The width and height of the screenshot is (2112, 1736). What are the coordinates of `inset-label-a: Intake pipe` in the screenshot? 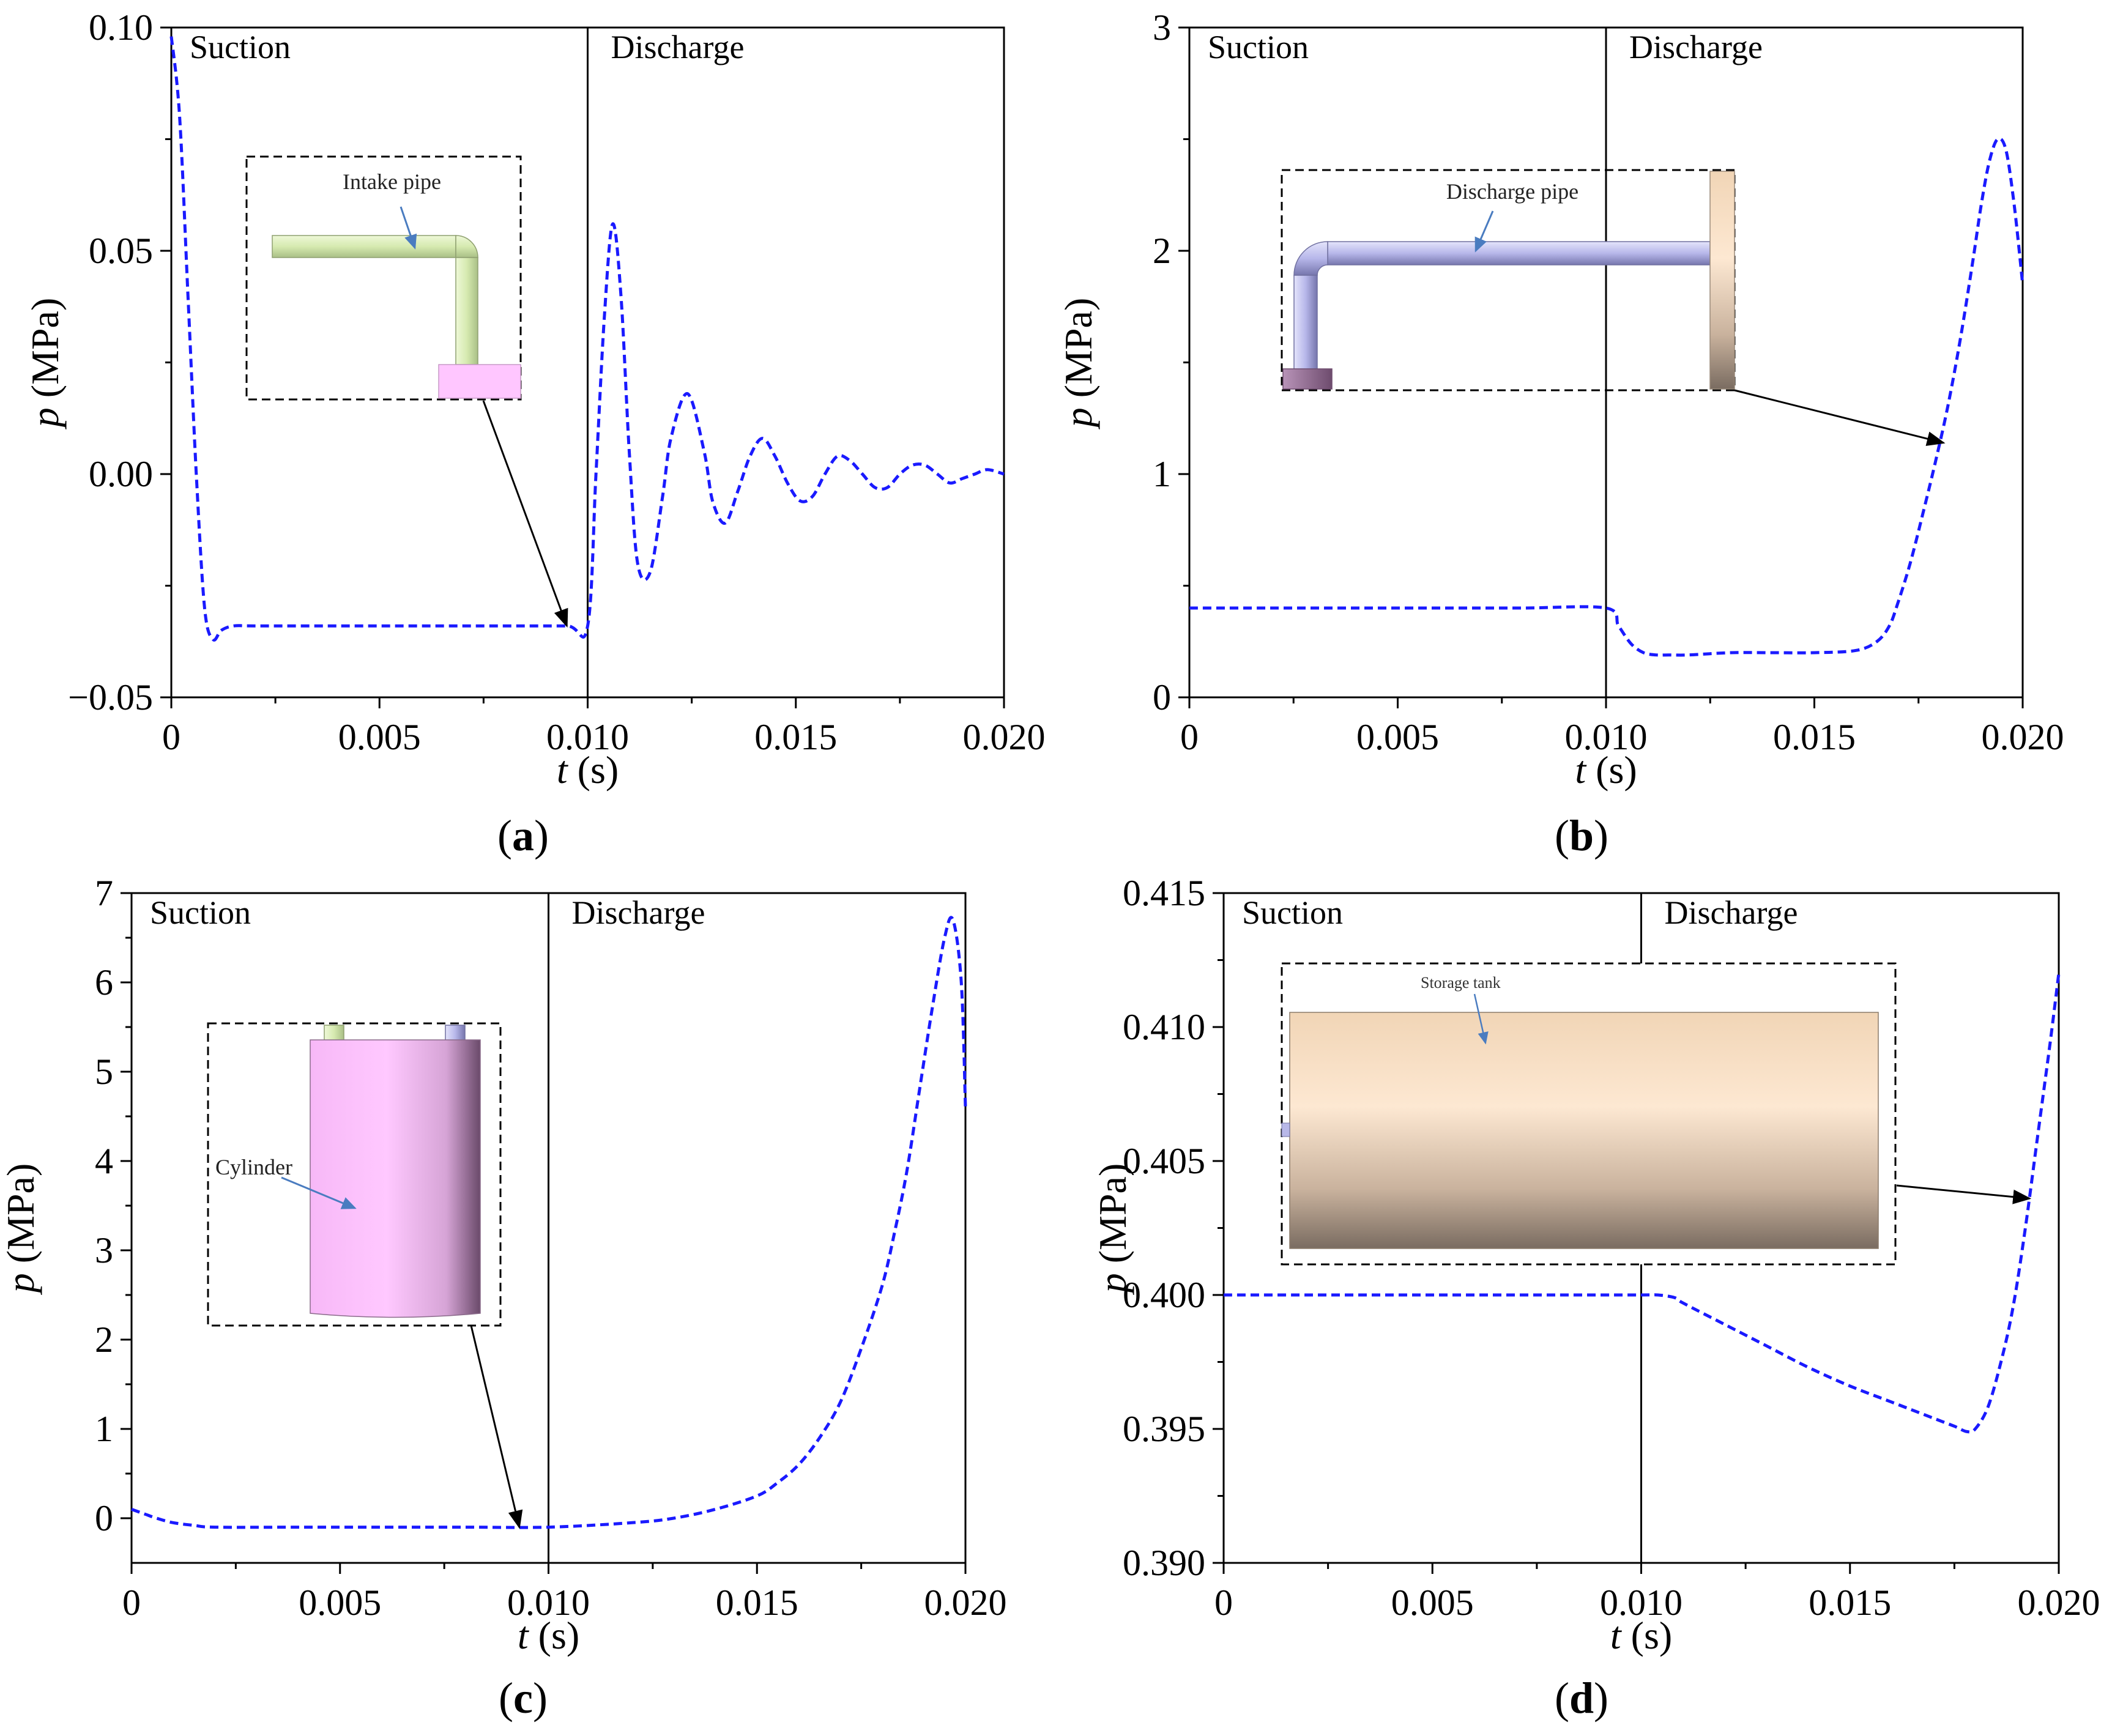 It's located at (392, 181).